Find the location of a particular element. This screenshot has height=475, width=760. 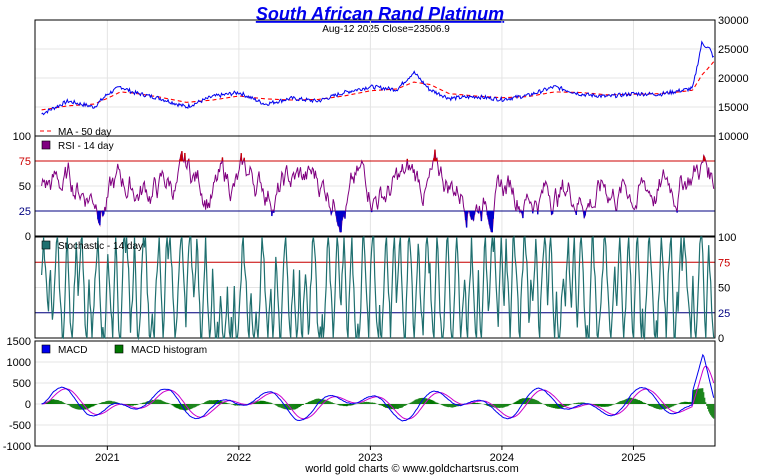

y-tick-label: 20000 is located at coordinates (733, 79).